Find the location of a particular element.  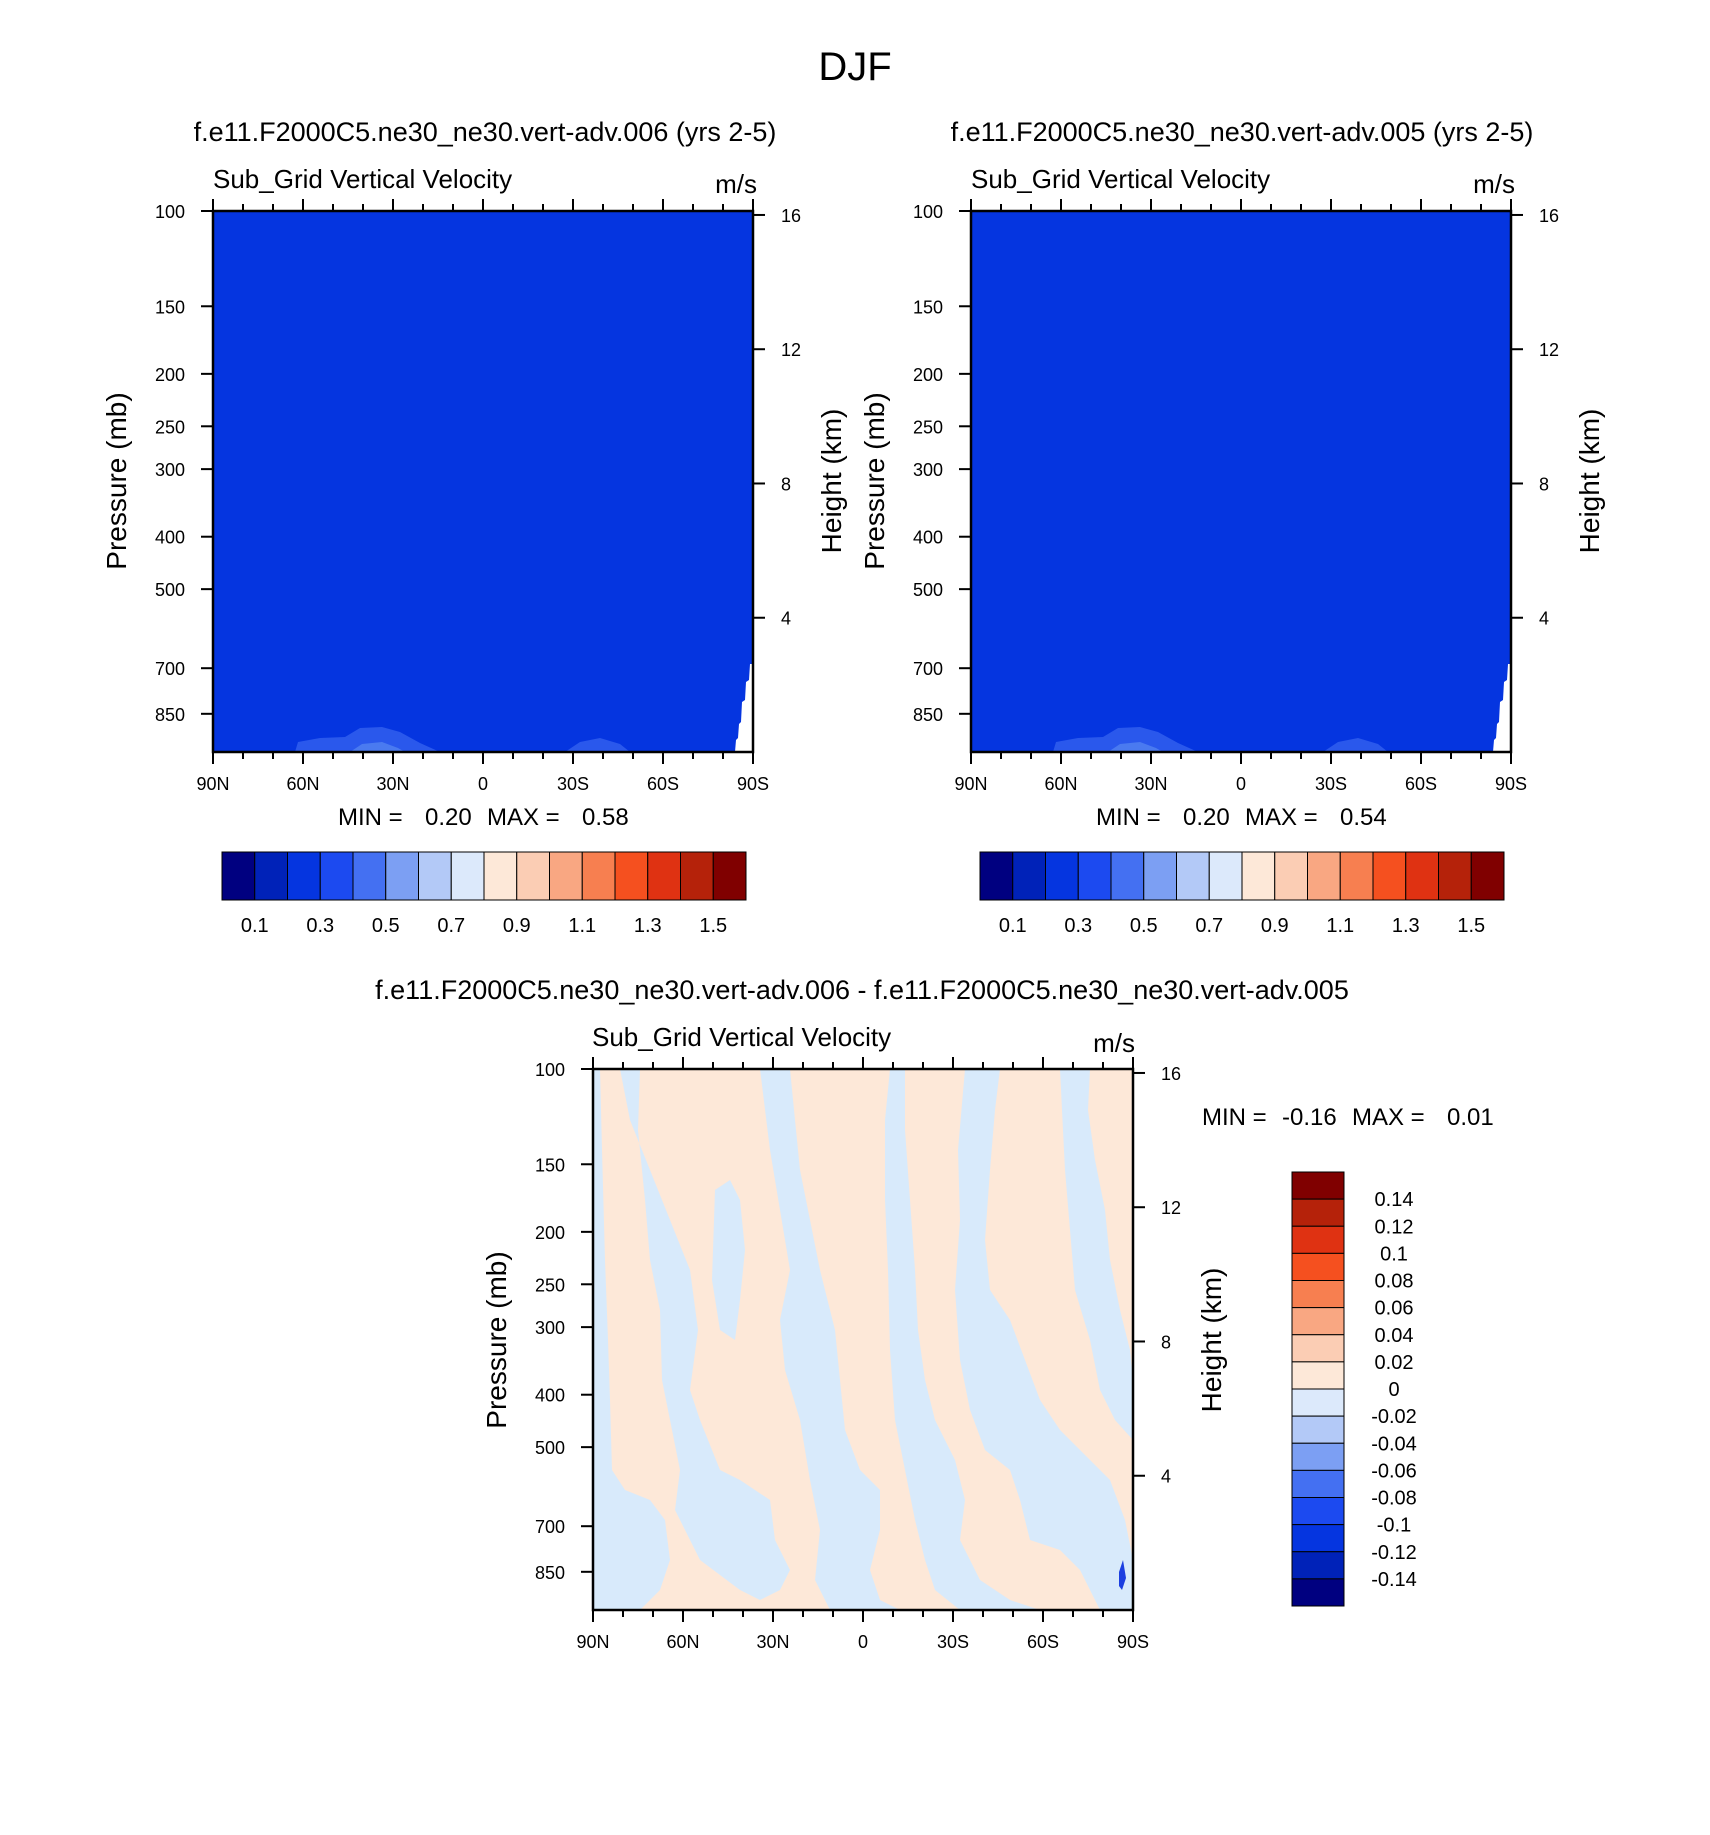

latitude-tick-label: 30S is located at coordinates (573, 784).